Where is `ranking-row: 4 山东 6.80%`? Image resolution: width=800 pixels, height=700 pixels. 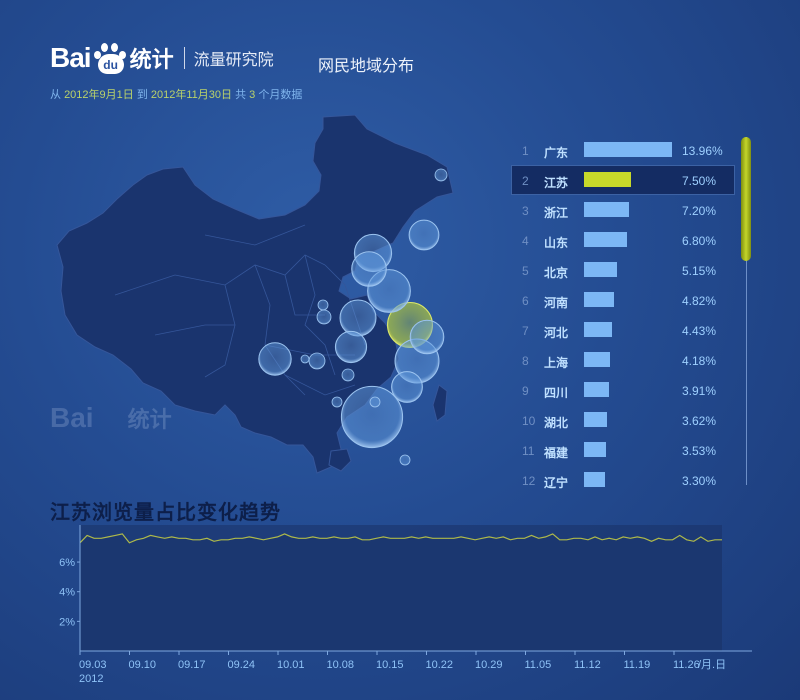 ranking-row: 4 山东 6.80% is located at coordinates (623, 240).